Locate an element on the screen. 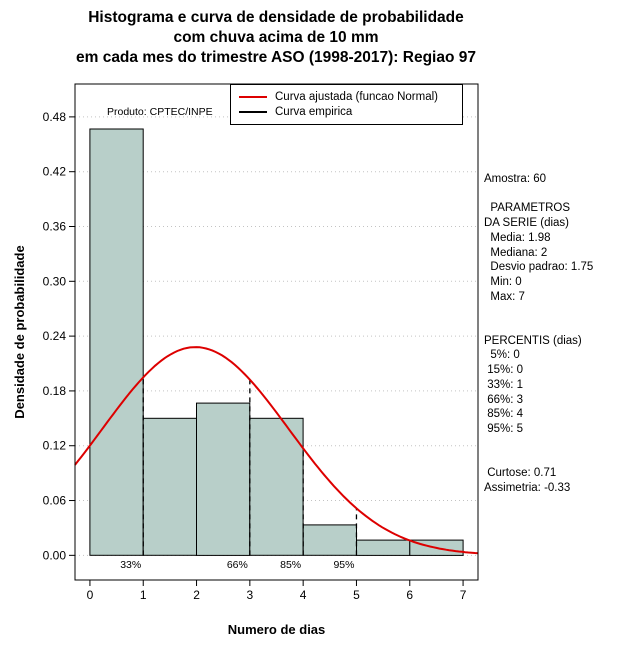 The height and width of the screenshot is (660, 640). stats-line: 95%: 5 is located at coordinates (503, 428).